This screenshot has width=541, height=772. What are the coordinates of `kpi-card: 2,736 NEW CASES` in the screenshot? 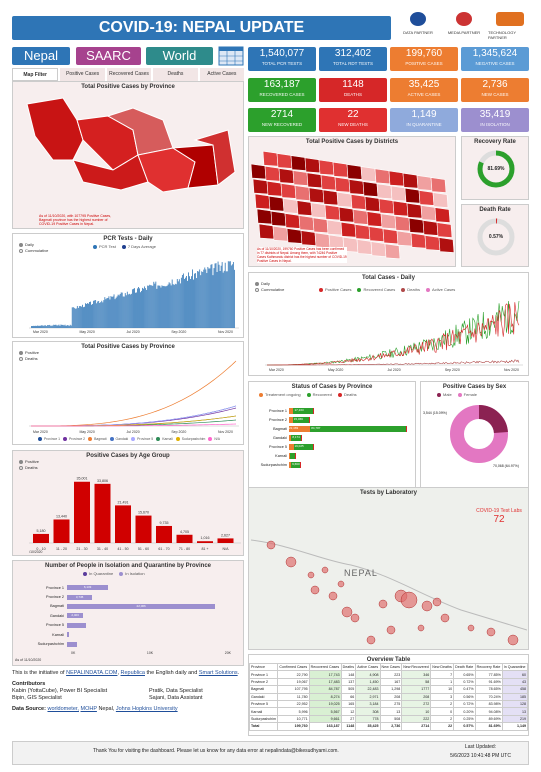 It's located at (495, 90).